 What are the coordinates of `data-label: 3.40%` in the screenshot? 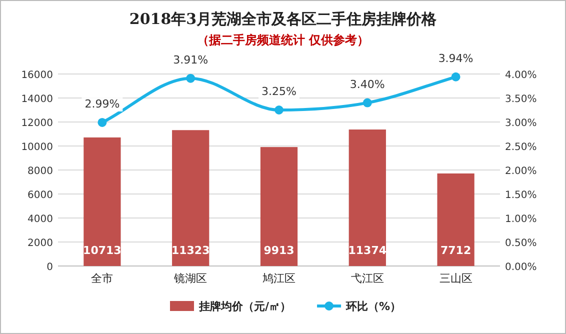 It's located at (367, 84).